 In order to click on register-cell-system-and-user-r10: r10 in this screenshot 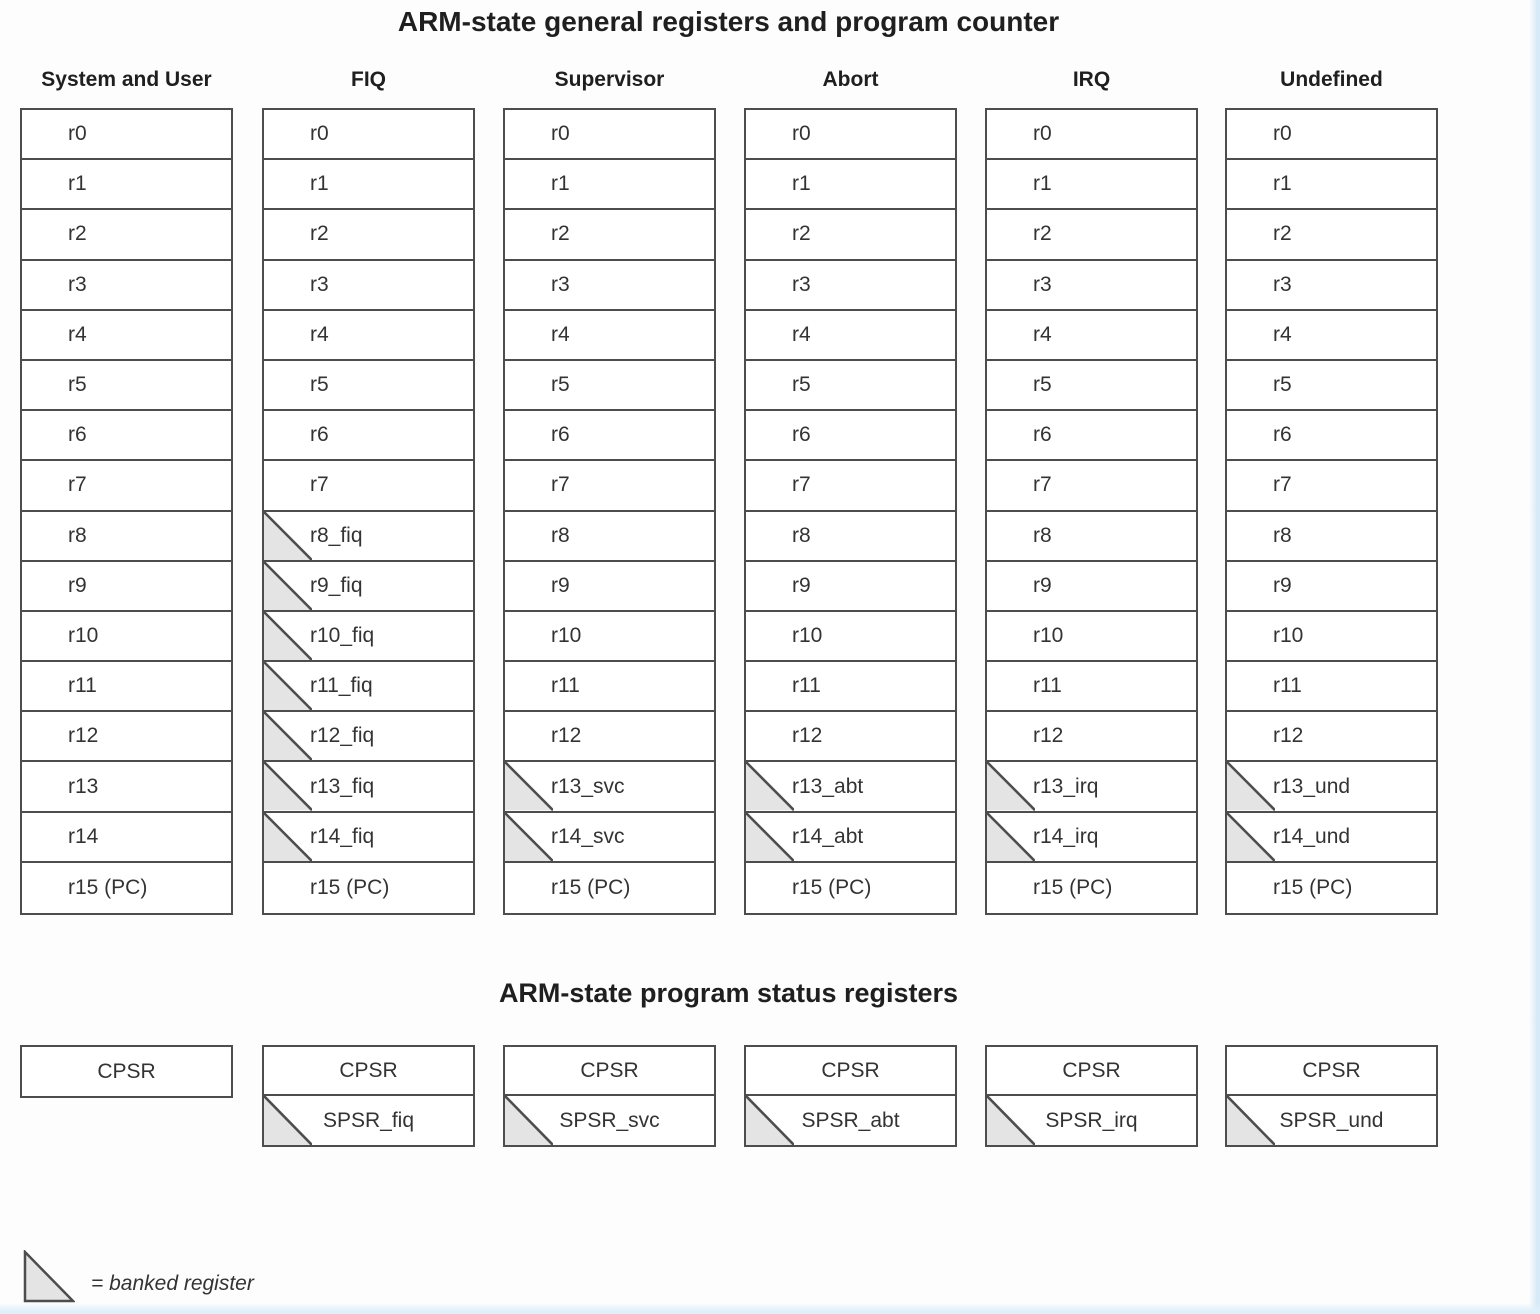, I will do `click(126, 637)`.